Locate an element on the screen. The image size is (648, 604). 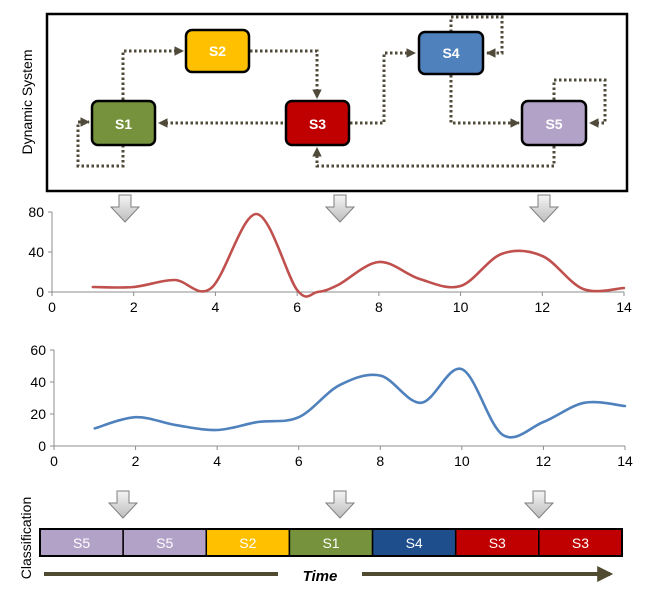
transition-s5-s5 is located at coordinates (579, 103).